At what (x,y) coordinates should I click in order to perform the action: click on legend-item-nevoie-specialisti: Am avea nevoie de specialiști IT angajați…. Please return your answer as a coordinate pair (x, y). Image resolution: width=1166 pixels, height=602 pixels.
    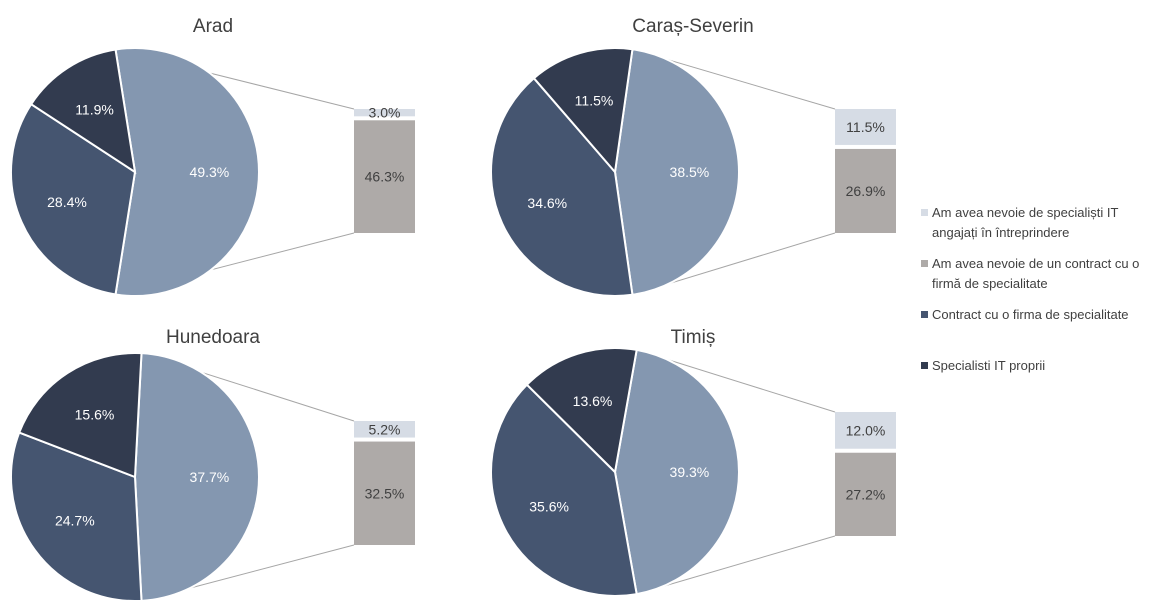
    Looking at the image, I should click on (1019, 222).